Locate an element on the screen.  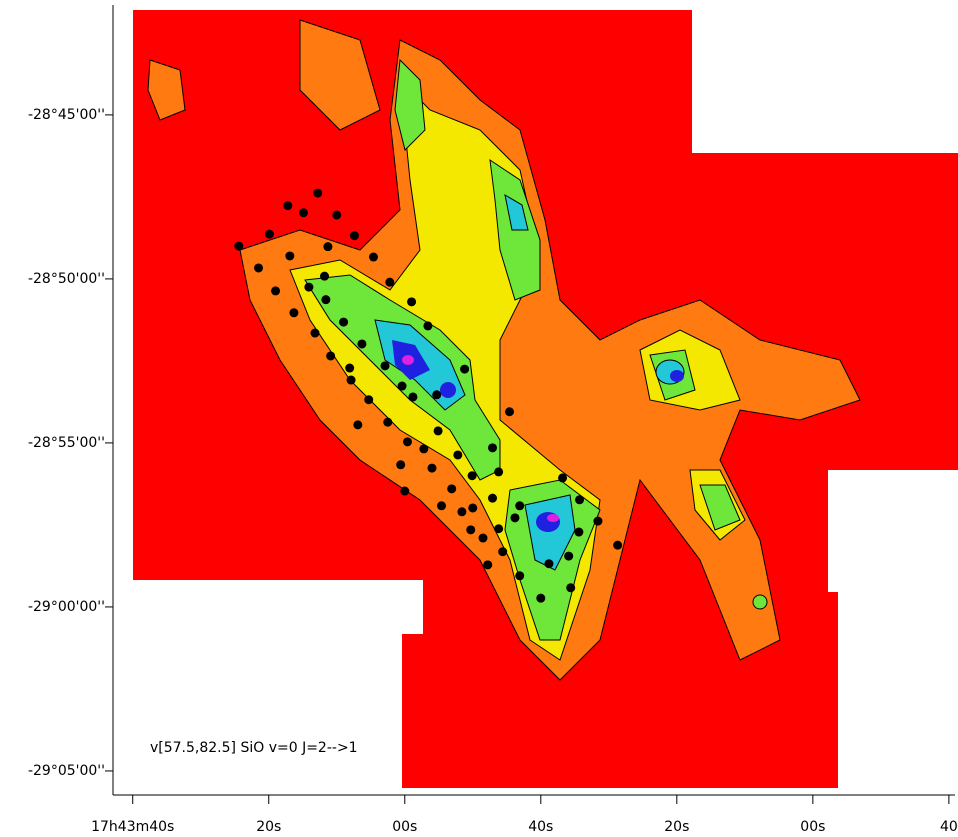
x-tick-label: 17h43m40s is located at coordinates (132, 827).